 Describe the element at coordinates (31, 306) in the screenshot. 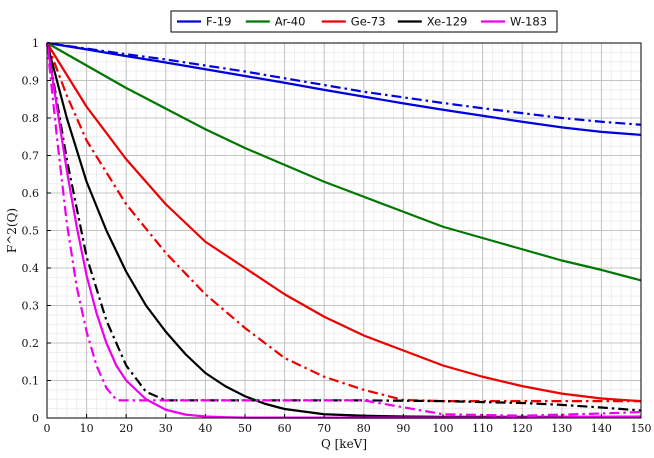

I see `y-tick-label: 0.3` at that location.